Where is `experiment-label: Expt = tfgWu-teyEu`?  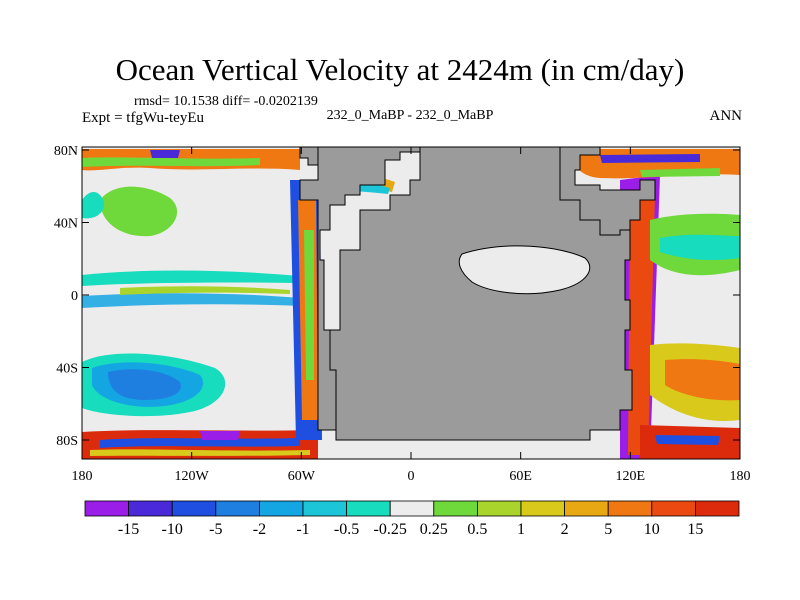
experiment-label: Expt = tfgWu-teyEu is located at coordinates (143, 118).